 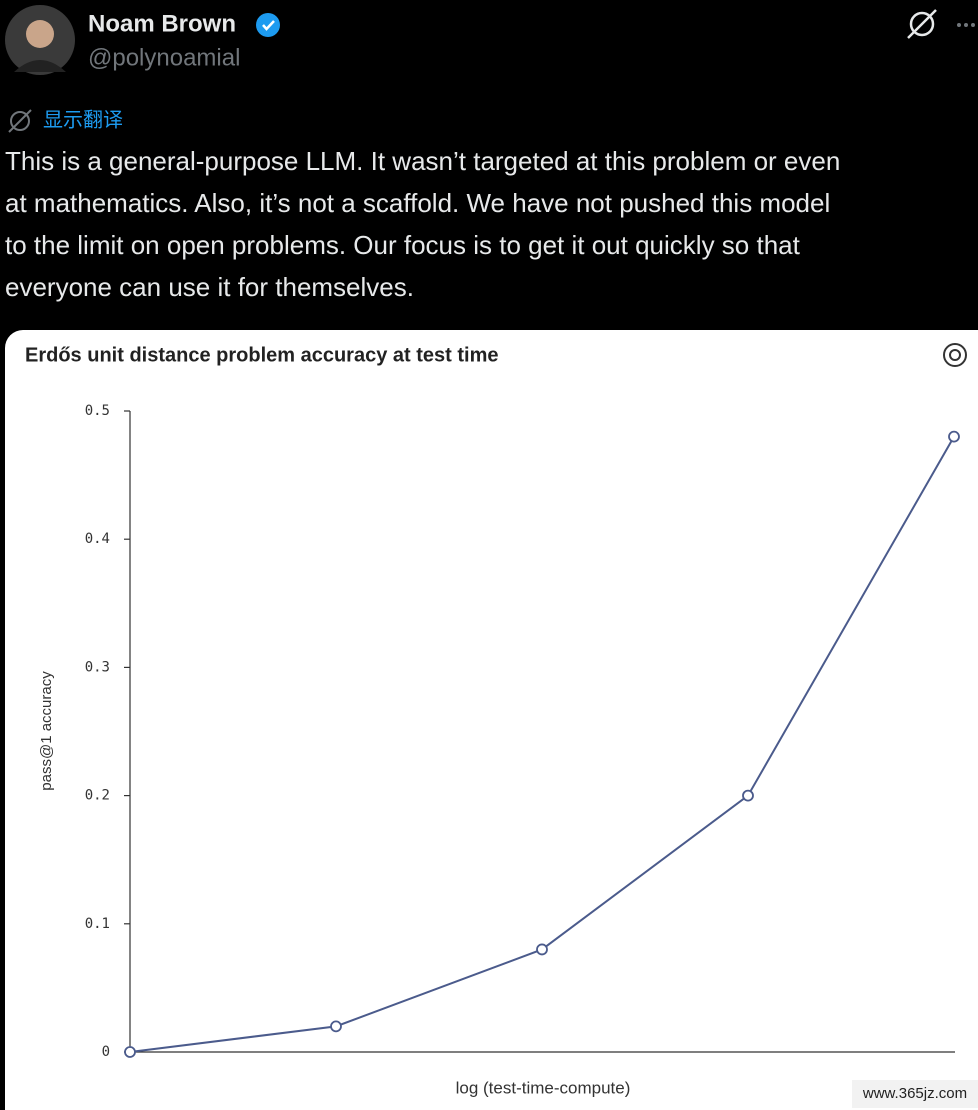 I want to click on more-icon, so click(x=966, y=25).